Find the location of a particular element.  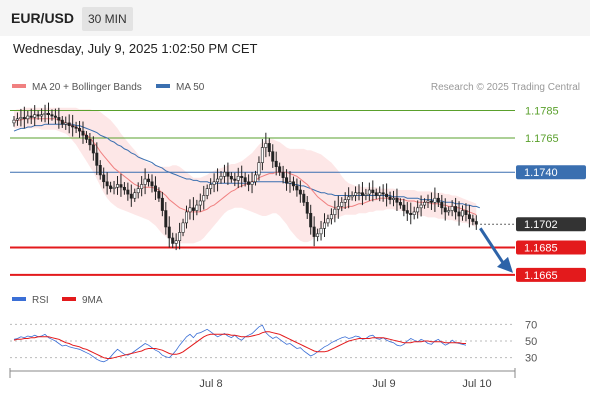

x-tick-label-2: Jul 10 is located at coordinates (476, 384).